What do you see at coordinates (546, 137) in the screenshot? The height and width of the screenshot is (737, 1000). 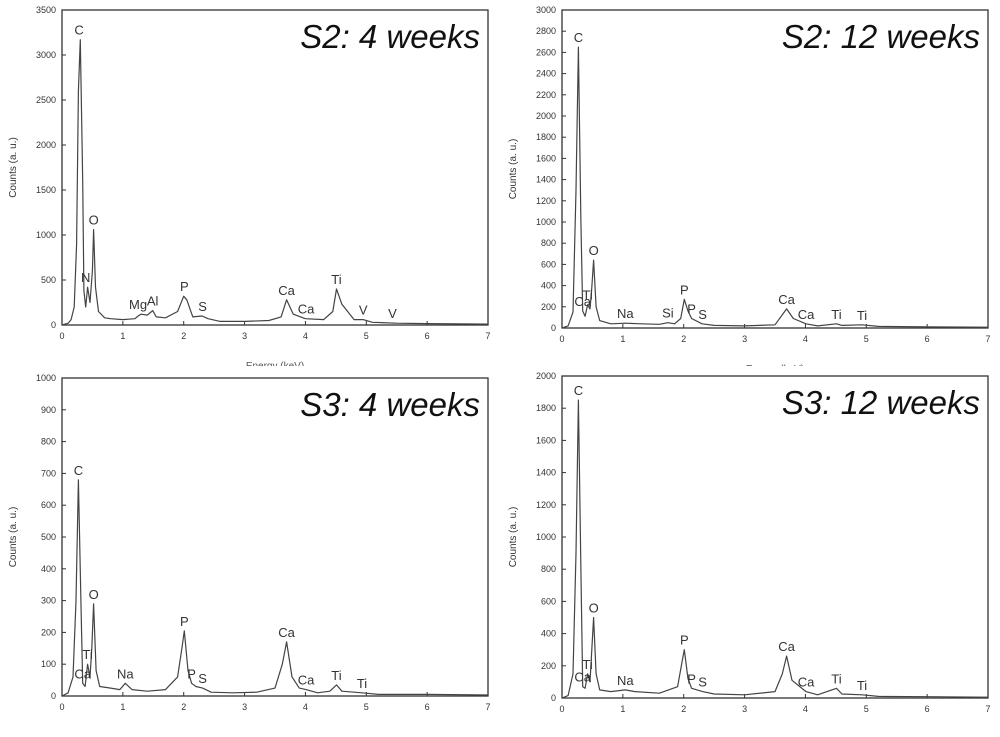 I see `y-tick-label: 1800` at bounding box center [546, 137].